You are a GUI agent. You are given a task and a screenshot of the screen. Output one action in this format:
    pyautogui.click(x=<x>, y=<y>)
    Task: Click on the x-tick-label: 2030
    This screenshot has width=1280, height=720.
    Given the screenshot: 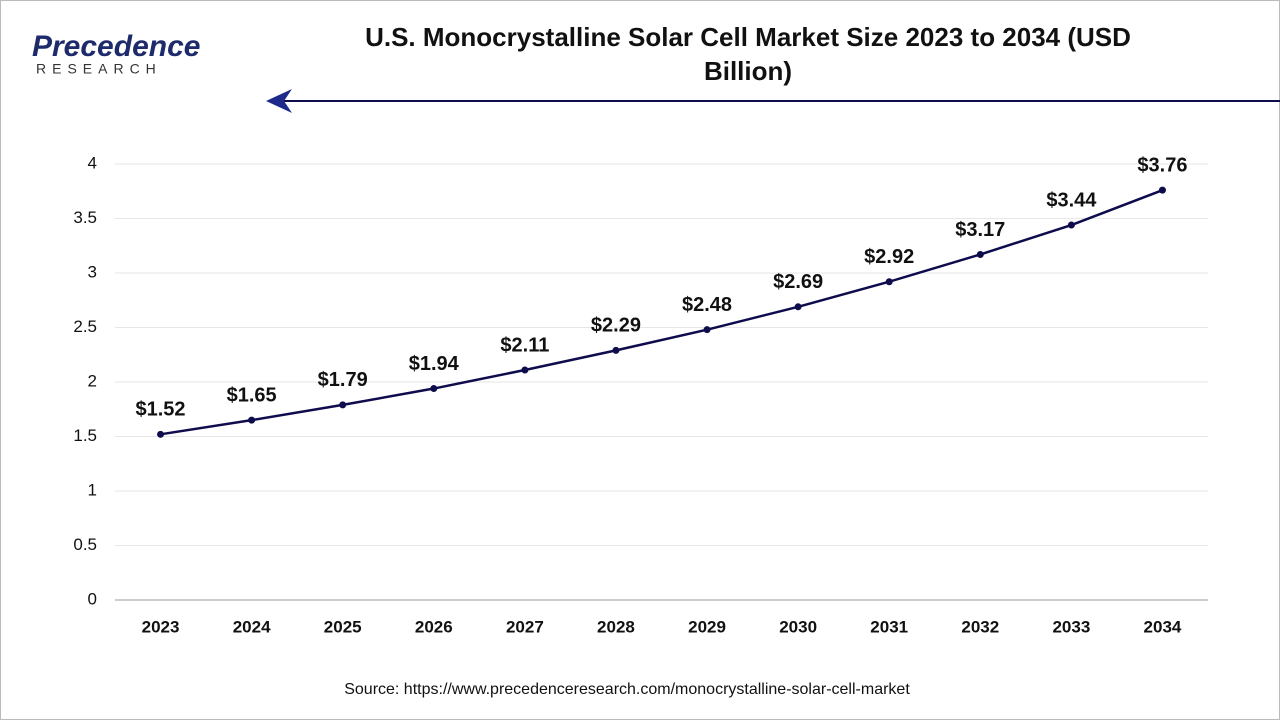 What is the action you would take?
    pyautogui.click(x=798, y=626)
    